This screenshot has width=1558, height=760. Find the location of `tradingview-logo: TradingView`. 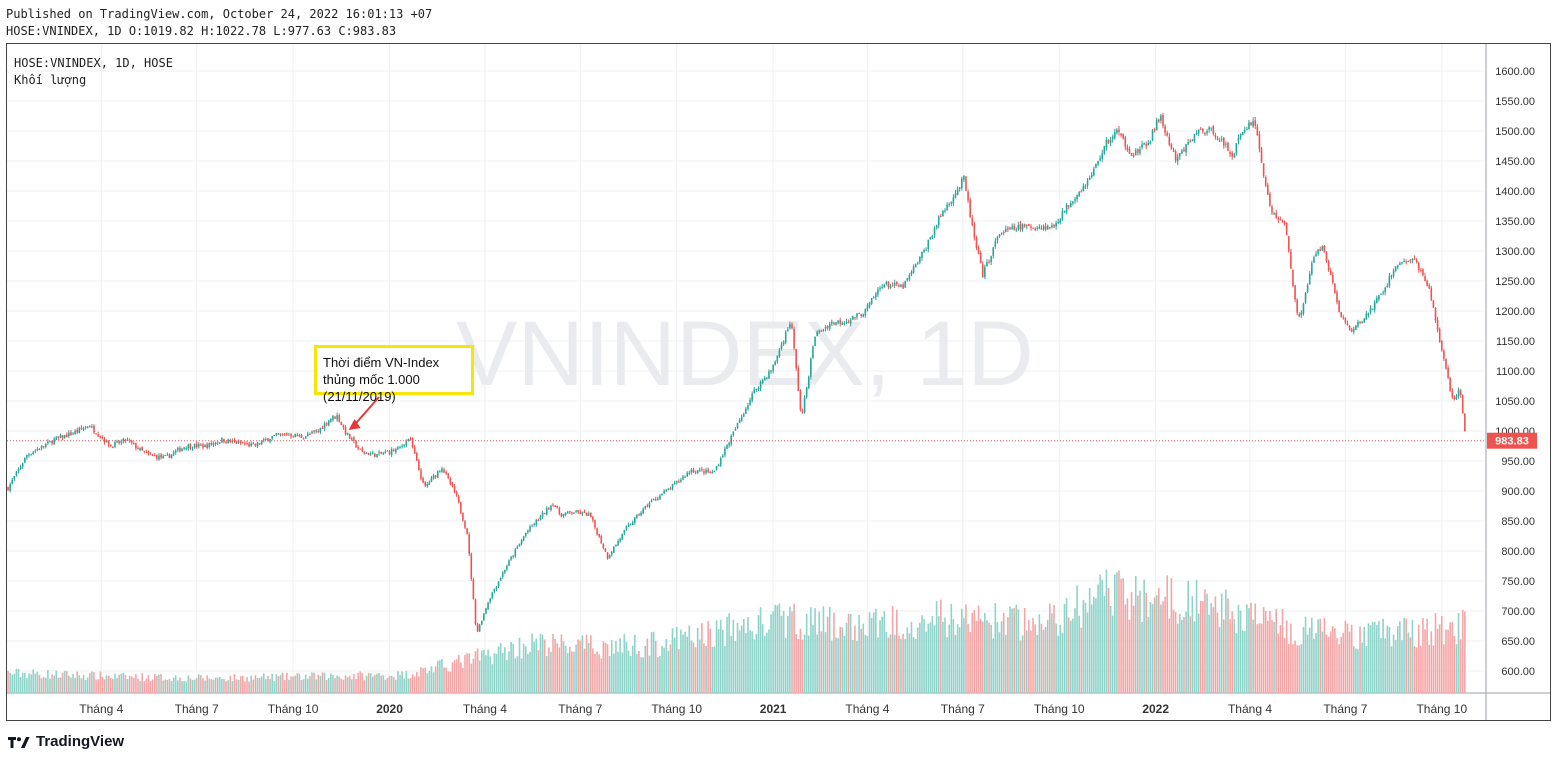

tradingview-logo: TradingView is located at coordinates (66, 741).